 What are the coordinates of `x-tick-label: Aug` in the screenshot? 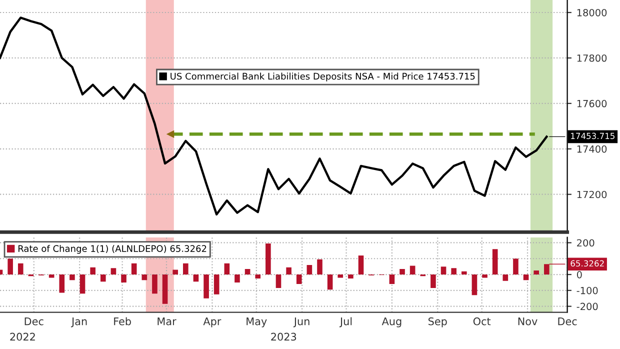 It's located at (392, 323).